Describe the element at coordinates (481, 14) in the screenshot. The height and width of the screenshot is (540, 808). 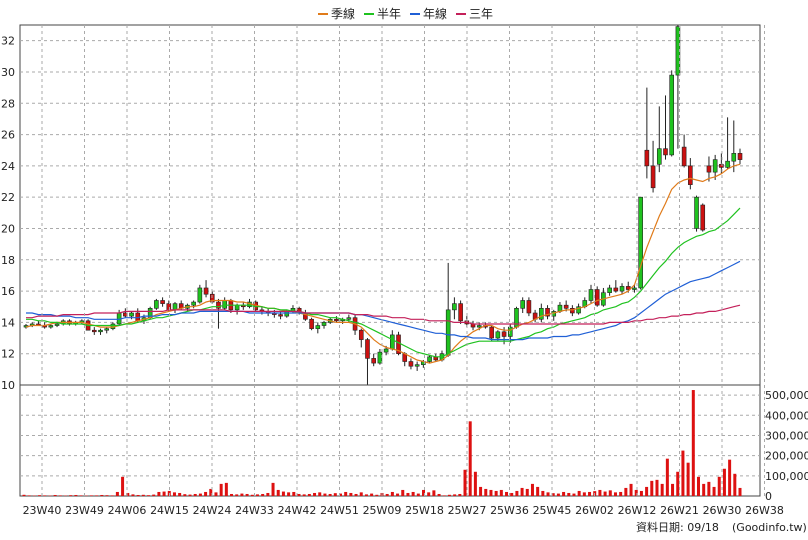
I see `legend-label-3: 三年` at that location.